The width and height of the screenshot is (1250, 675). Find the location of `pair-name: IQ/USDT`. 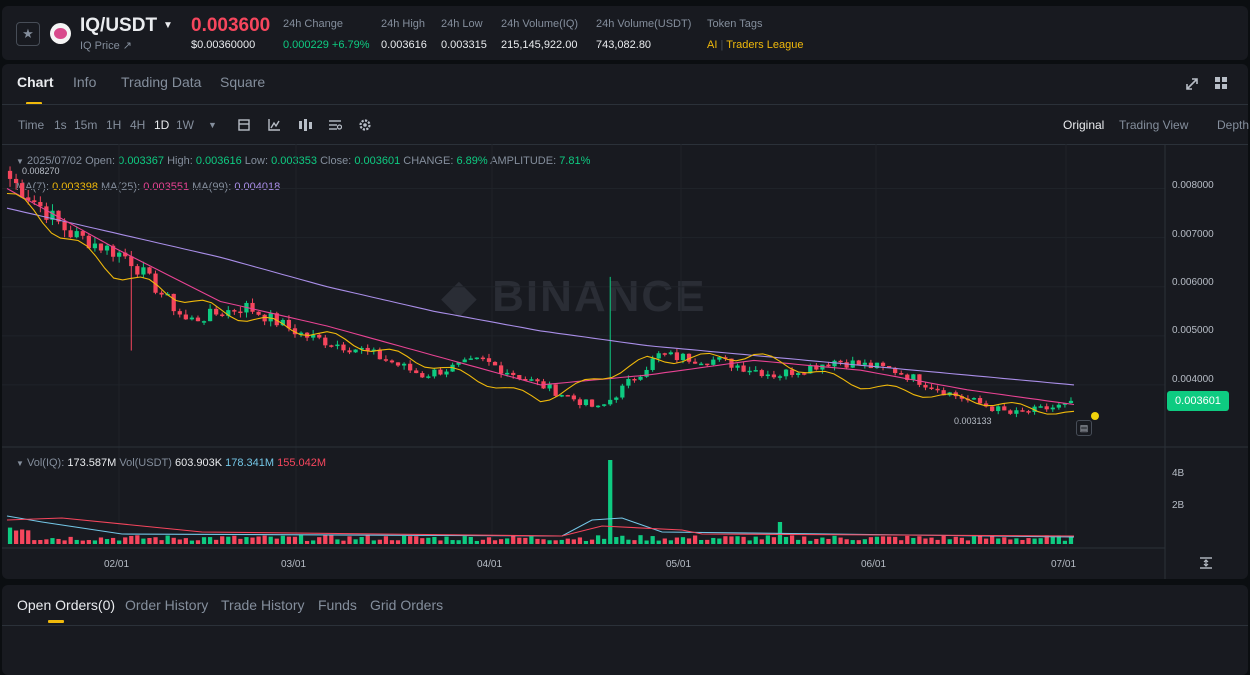

pair-name: IQ/USDT is located at coordinates (119, 25).